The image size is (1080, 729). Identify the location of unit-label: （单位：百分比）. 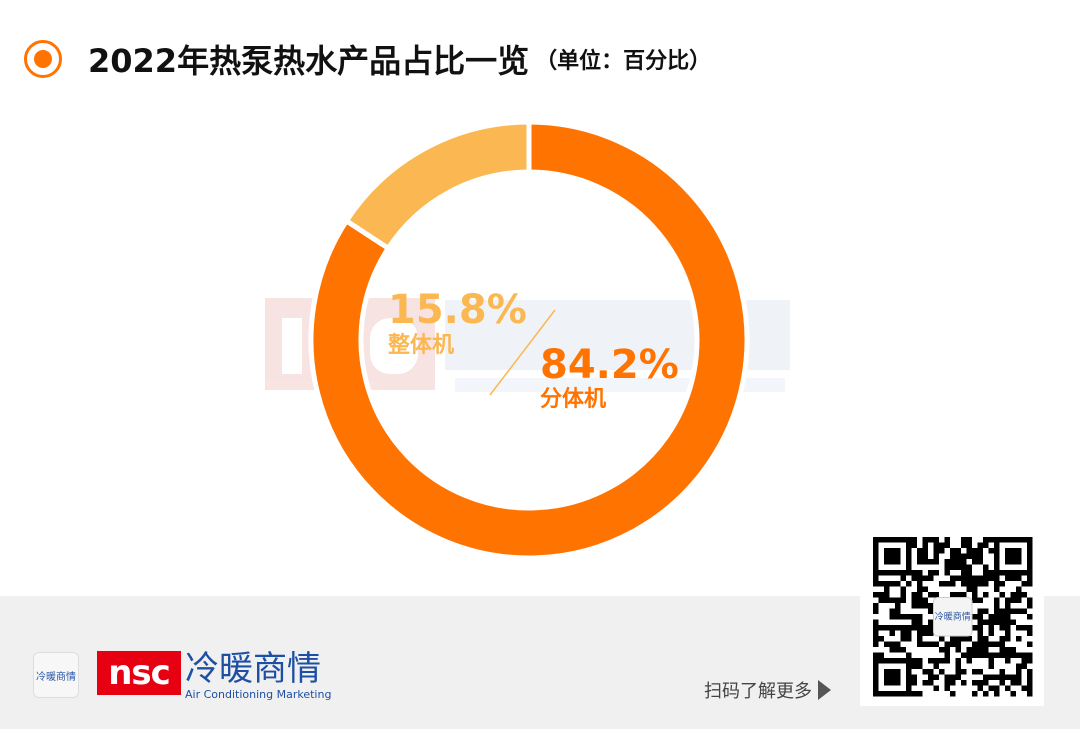
(623, 61).